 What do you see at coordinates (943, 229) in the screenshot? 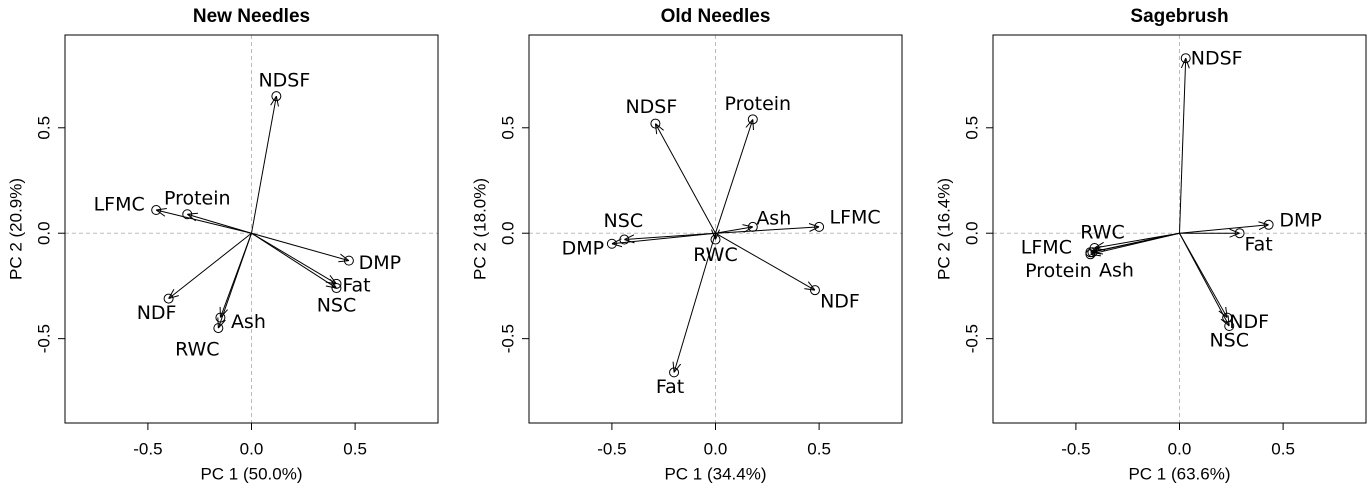
I see `y-axis-label: PC 2 (16.4%)` at bounding box center [943, 229].